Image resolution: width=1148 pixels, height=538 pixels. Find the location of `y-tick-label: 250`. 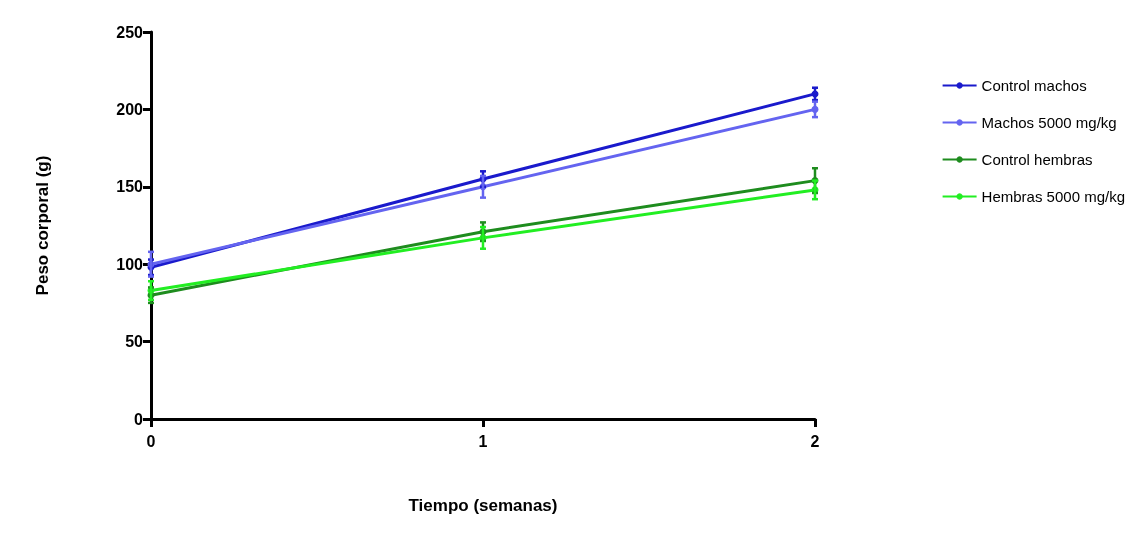

y-tick-label: 250 is located at coordinates (130, 32).